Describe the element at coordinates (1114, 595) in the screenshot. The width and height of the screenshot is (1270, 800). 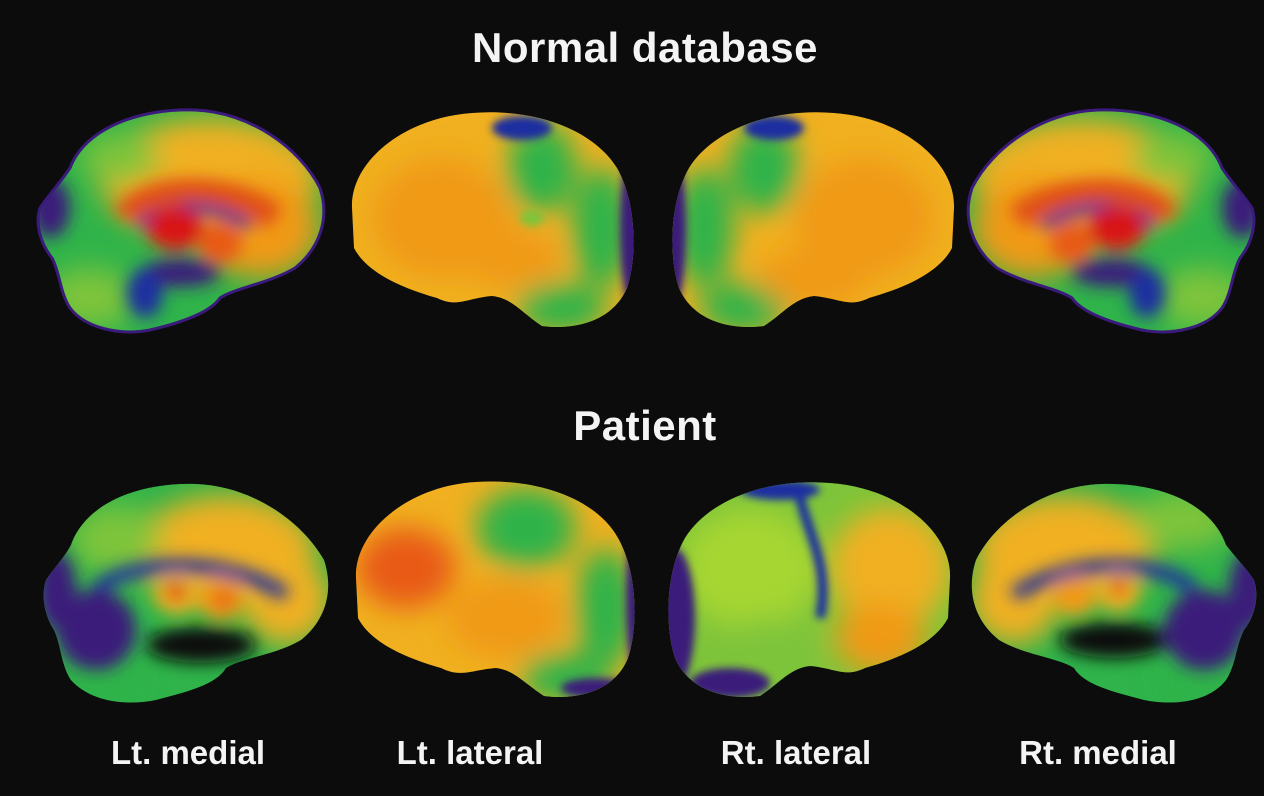
I see `patient-rt-medial-scan` at that location.